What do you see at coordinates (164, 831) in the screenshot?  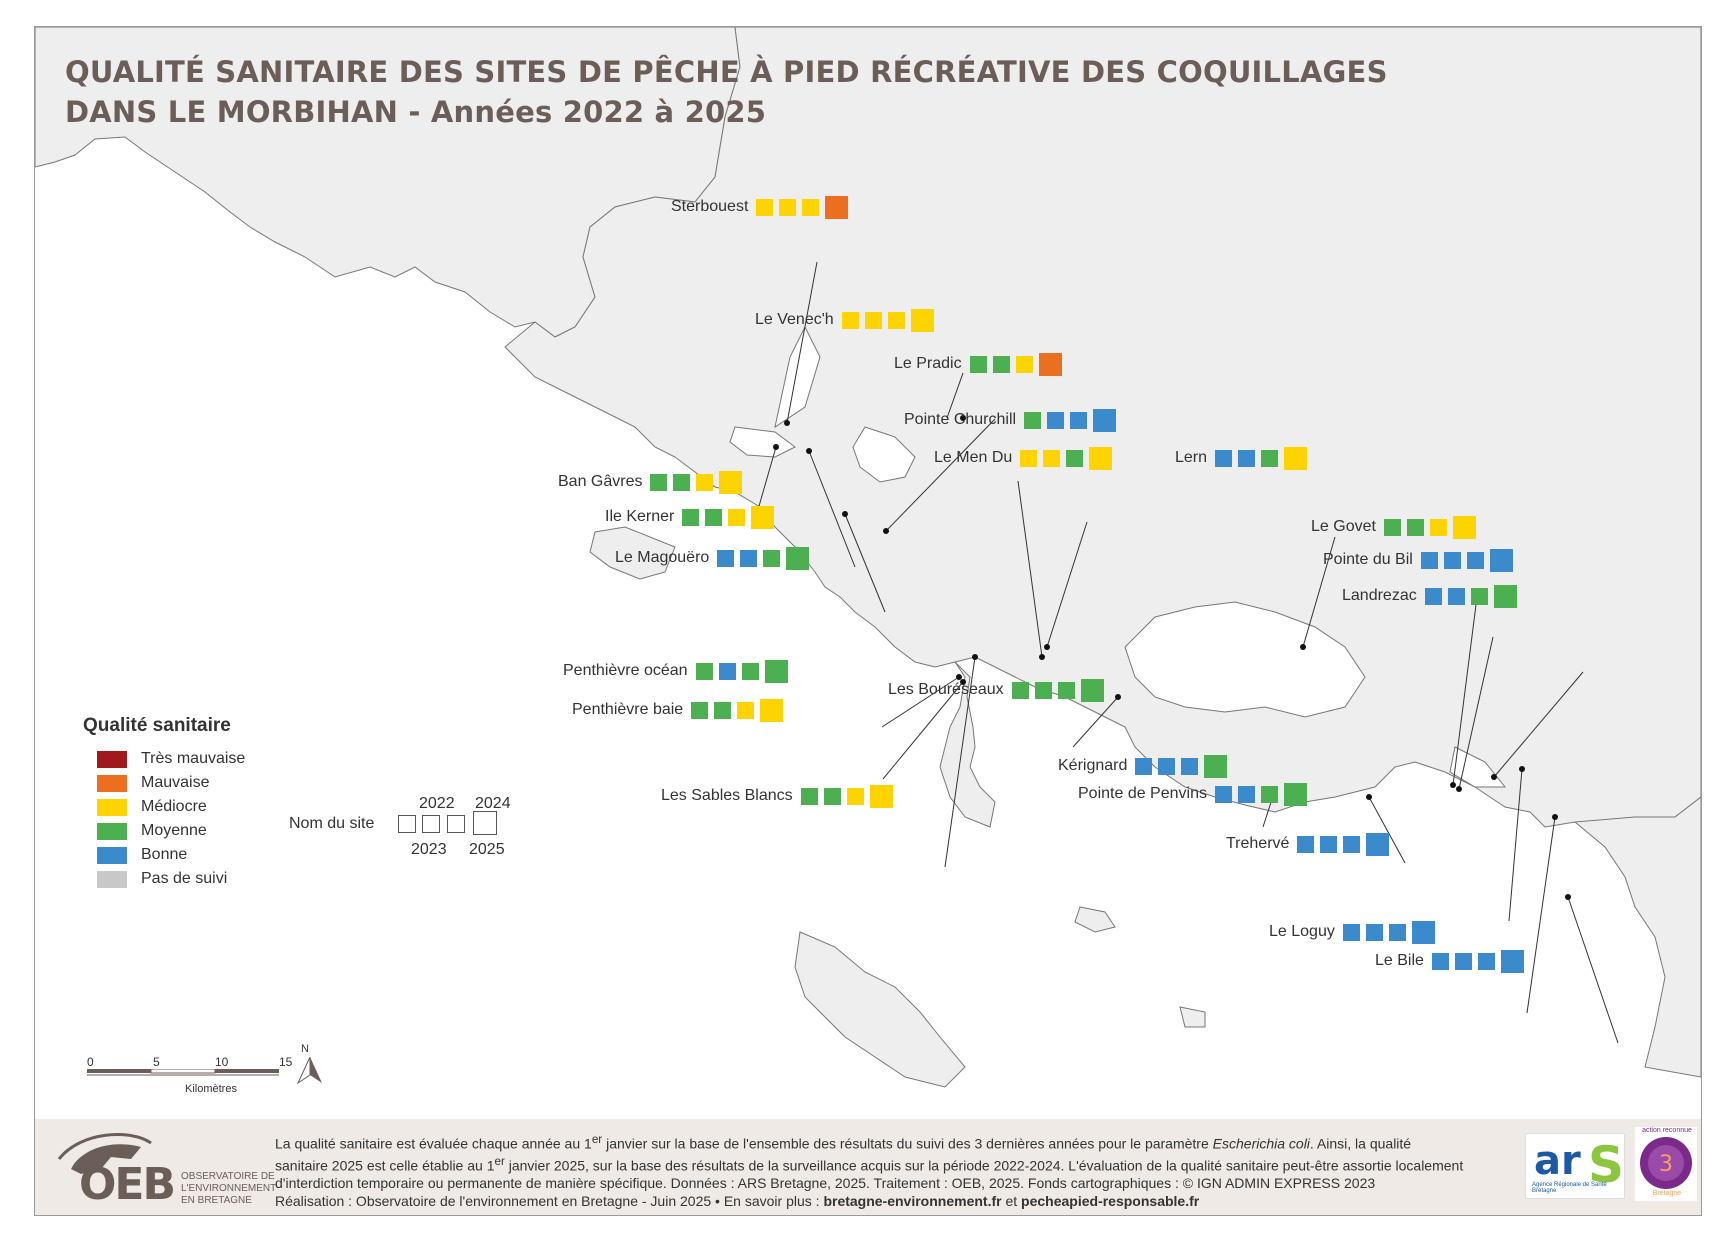 I see `legend-item: Moyenne` at bounding box center [164, 831].